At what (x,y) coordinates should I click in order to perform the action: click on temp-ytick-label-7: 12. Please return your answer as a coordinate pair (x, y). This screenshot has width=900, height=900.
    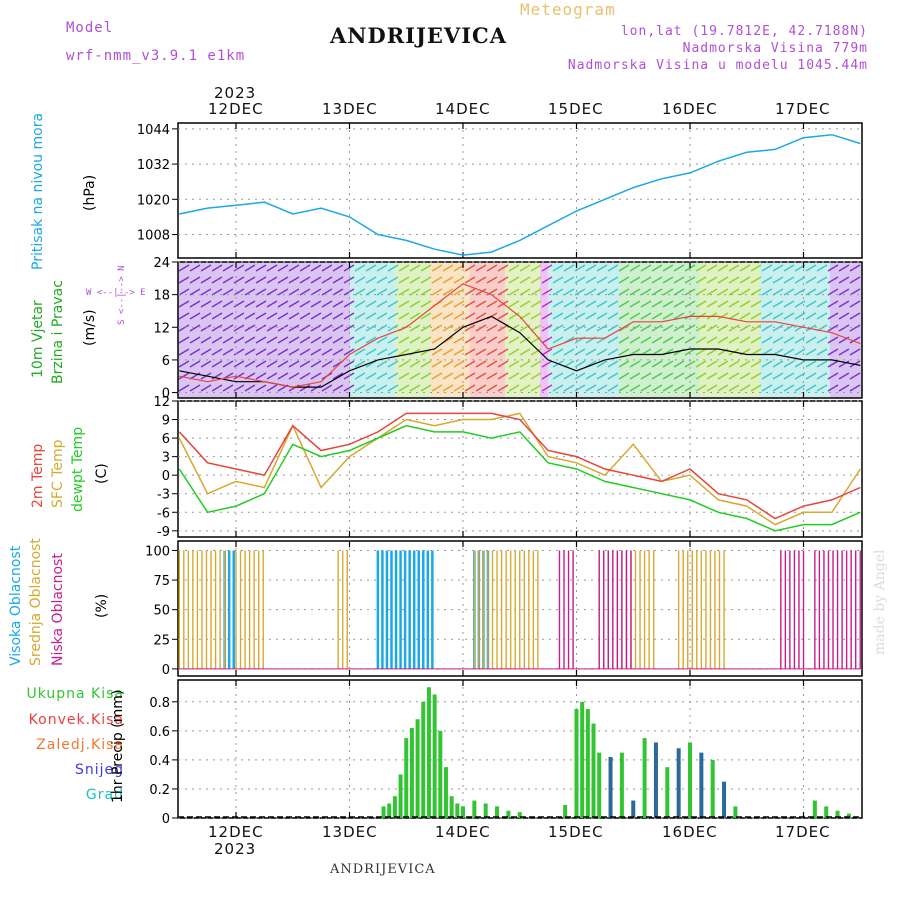
    Looking at the image, I should click on (161, 402).